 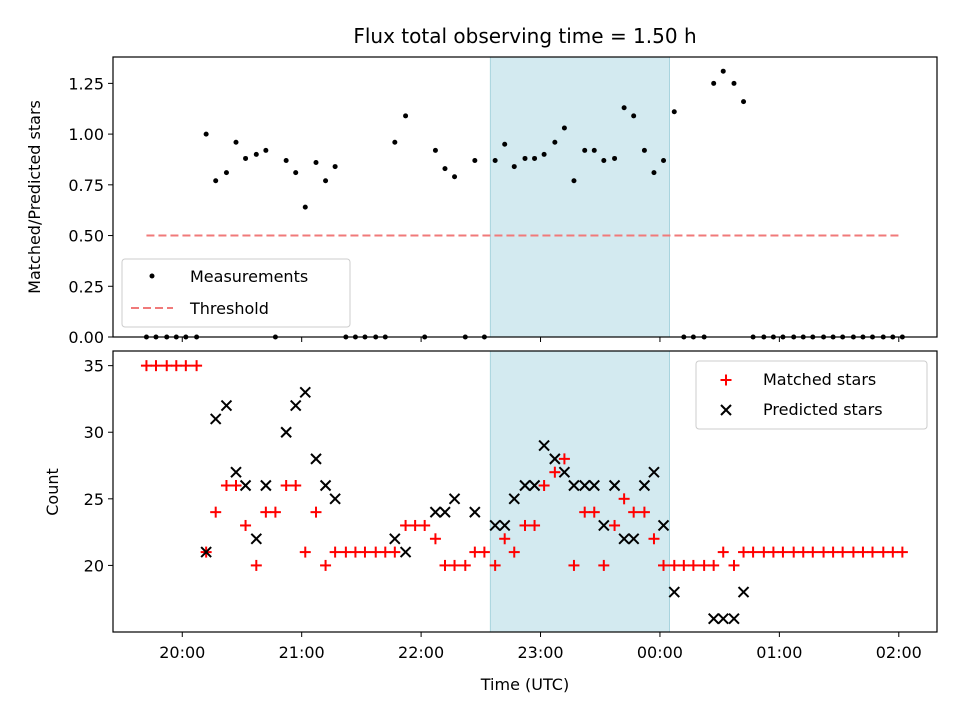 What do you see at coordinates (899, 652) in the screenshot?
I see `x-tick-label-6: 02:00` at bounding box center [899, 652].